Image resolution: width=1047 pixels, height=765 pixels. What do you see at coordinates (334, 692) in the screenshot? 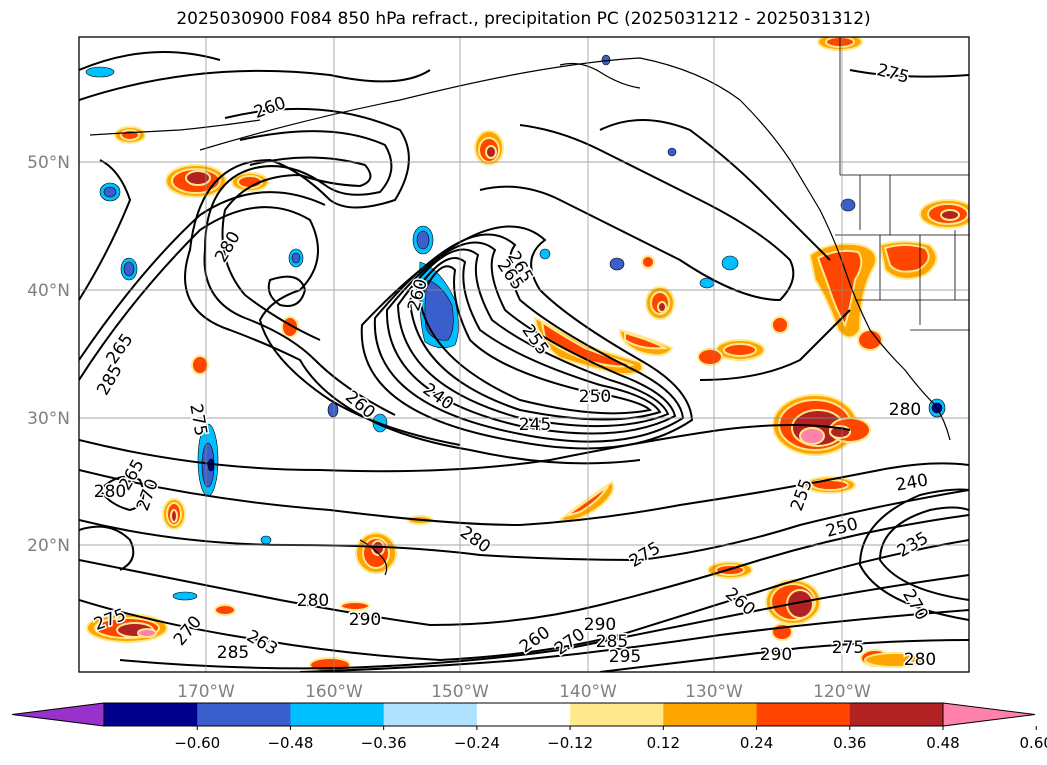
I see `lon-label: 160°W` at bounding box center [334, 692].